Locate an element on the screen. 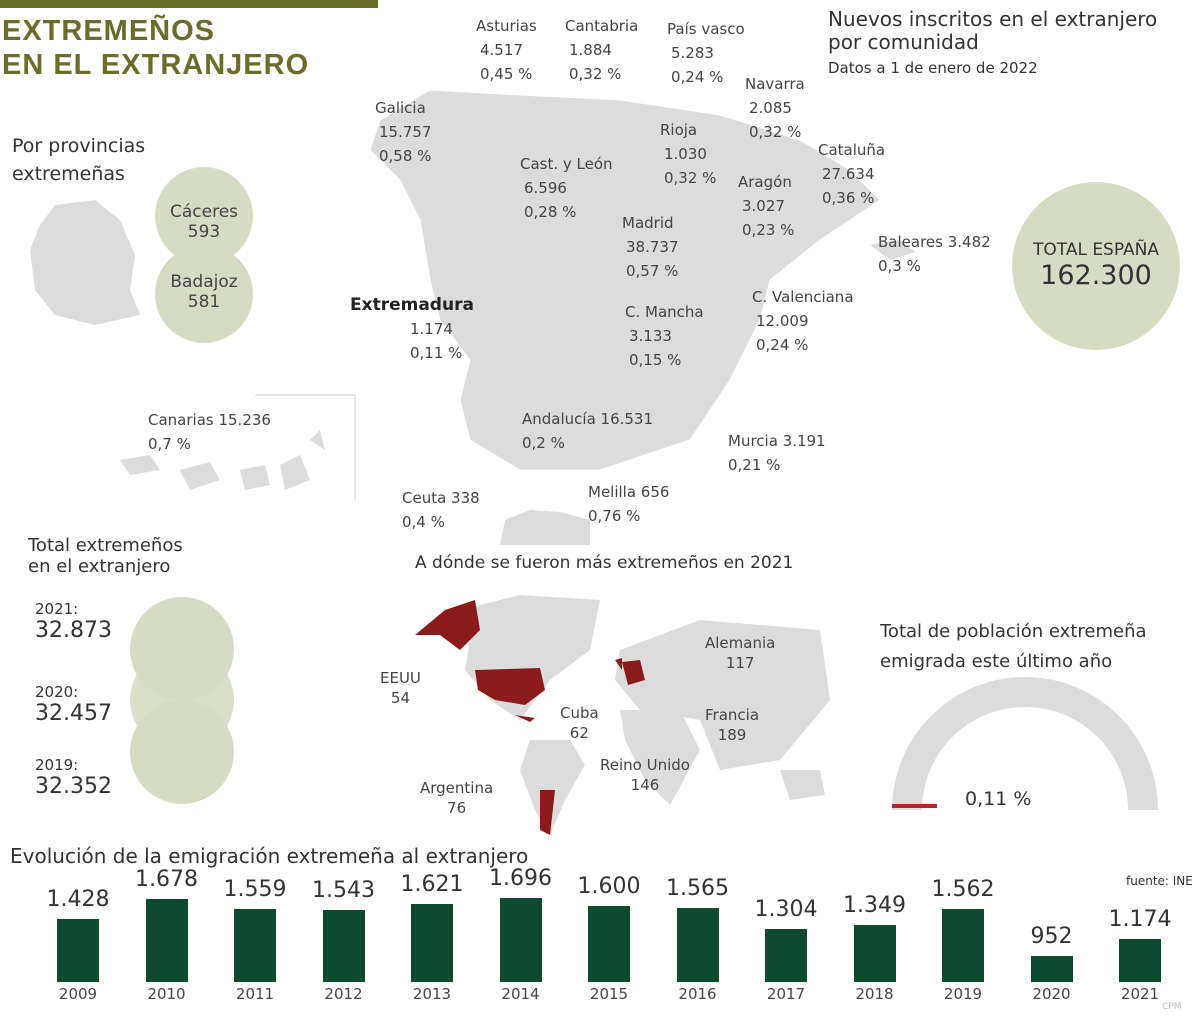  value: 581 is located at coordinates (204, 302).